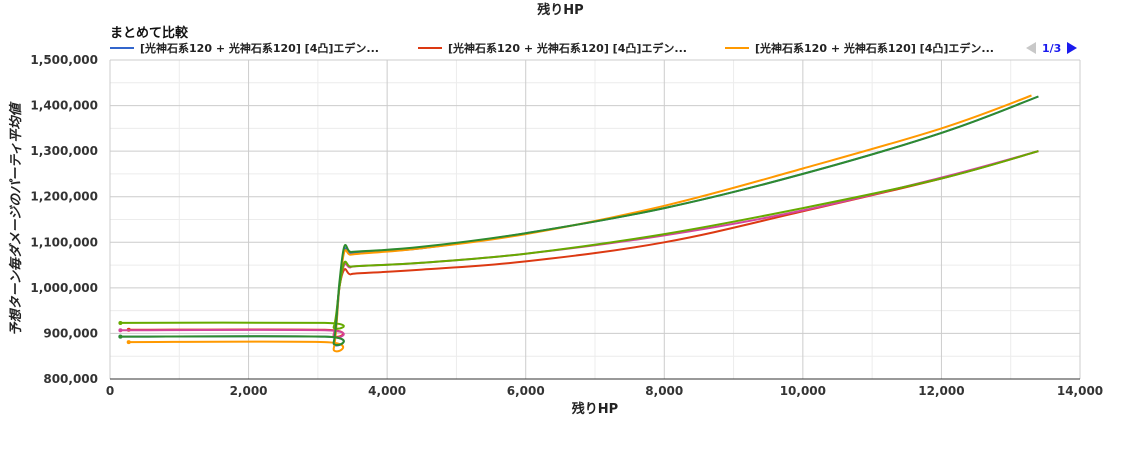  I want to click on y-tick-label: 1,400,000, so click(64, 106).